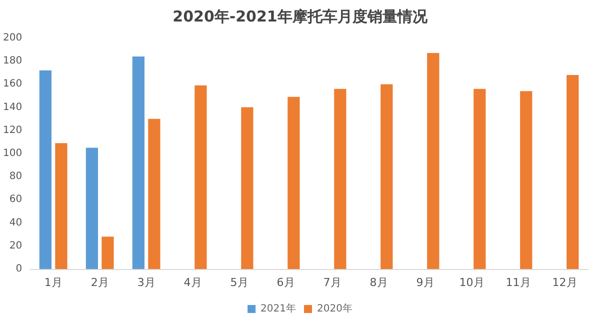 This screenshot has width=600, height=321. Describe the element at coordinates (239, 282) in the screenshot. I see `x-tick-label: 5月` at that location.